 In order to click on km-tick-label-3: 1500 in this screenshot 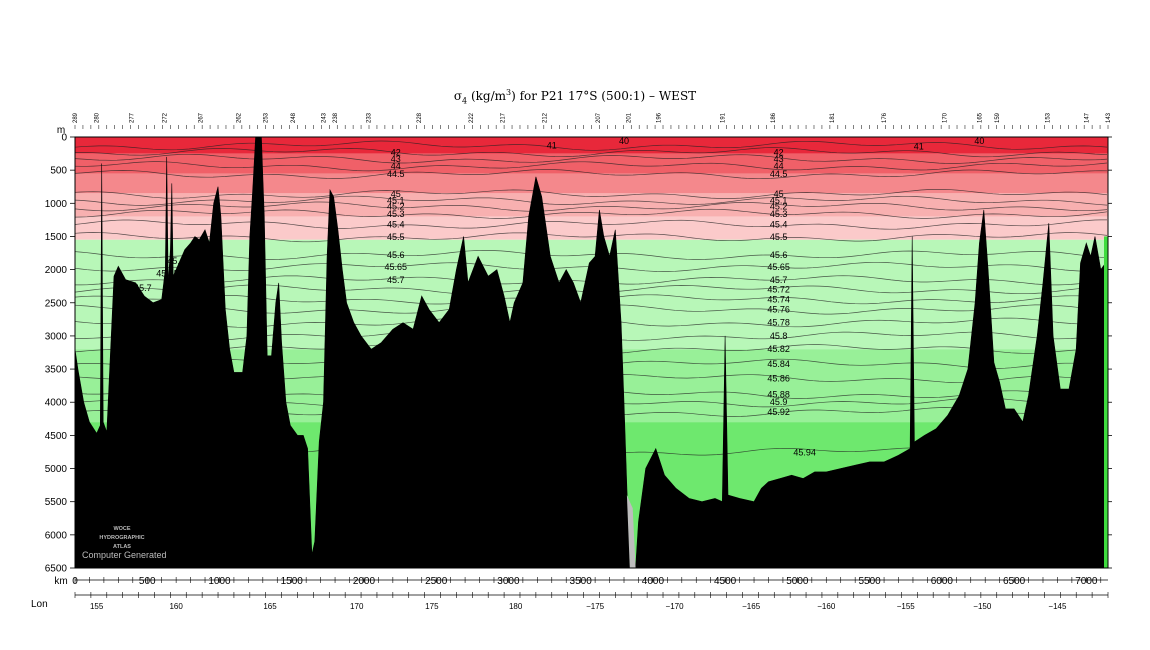, I will do `click(292, 581)`.